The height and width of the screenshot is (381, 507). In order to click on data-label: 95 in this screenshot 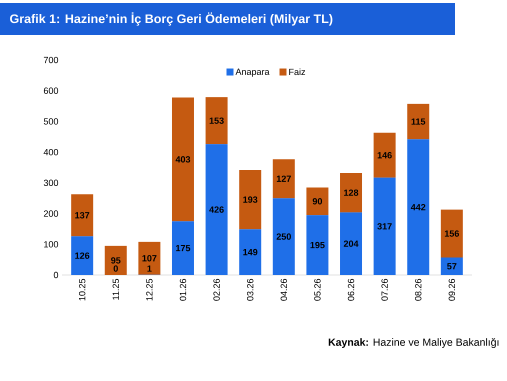, I will do `click(116, 260)`.